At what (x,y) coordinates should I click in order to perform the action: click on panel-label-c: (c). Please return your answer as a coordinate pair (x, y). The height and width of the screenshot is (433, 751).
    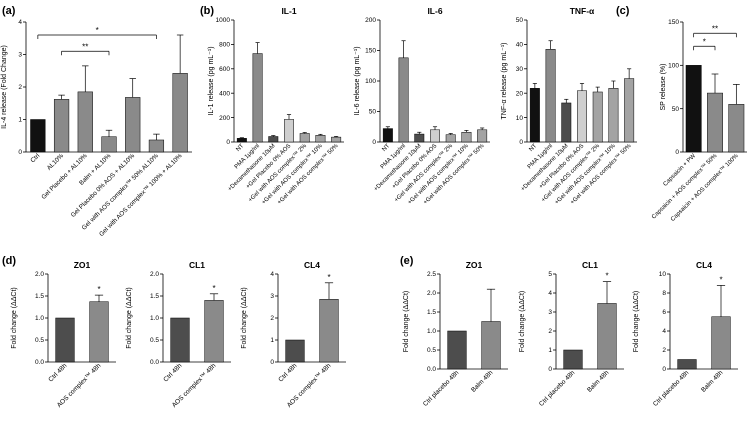
    Looking at the image, I should click on (623, 11).